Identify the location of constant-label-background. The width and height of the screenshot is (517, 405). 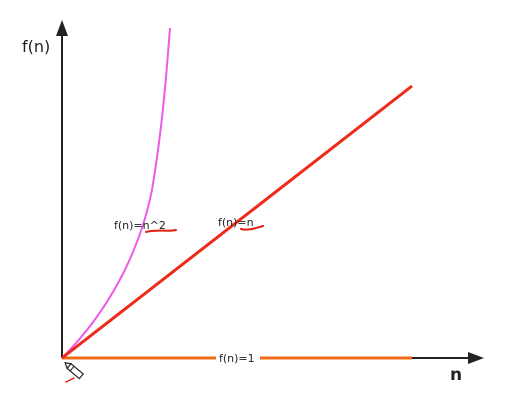
(238, 358).